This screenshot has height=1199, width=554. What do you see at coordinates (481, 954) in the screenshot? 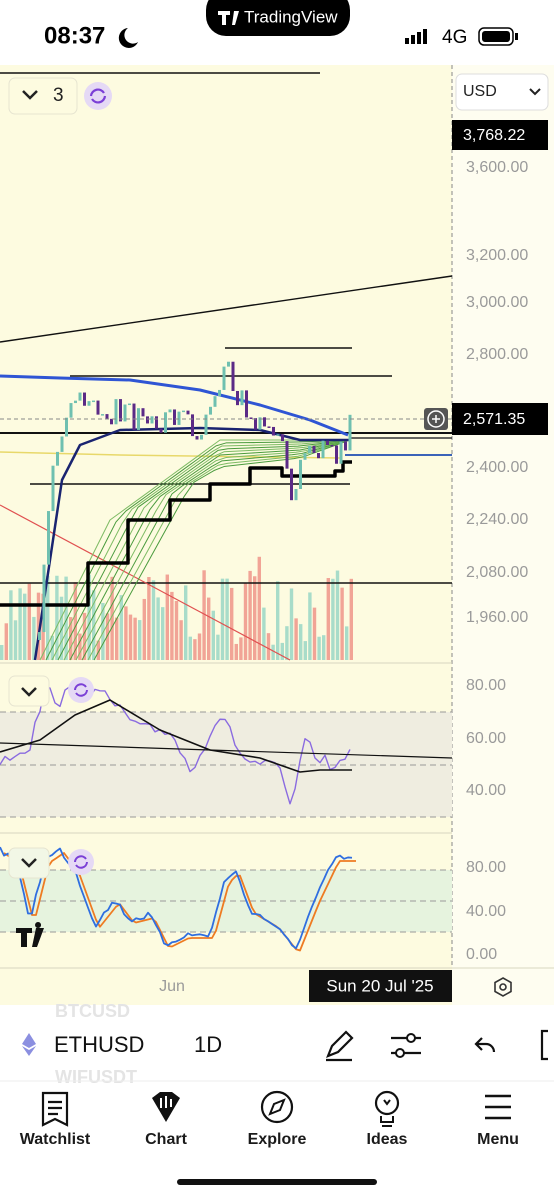
I see `stoch-label: 0.00` at bounding box center [481, 954].